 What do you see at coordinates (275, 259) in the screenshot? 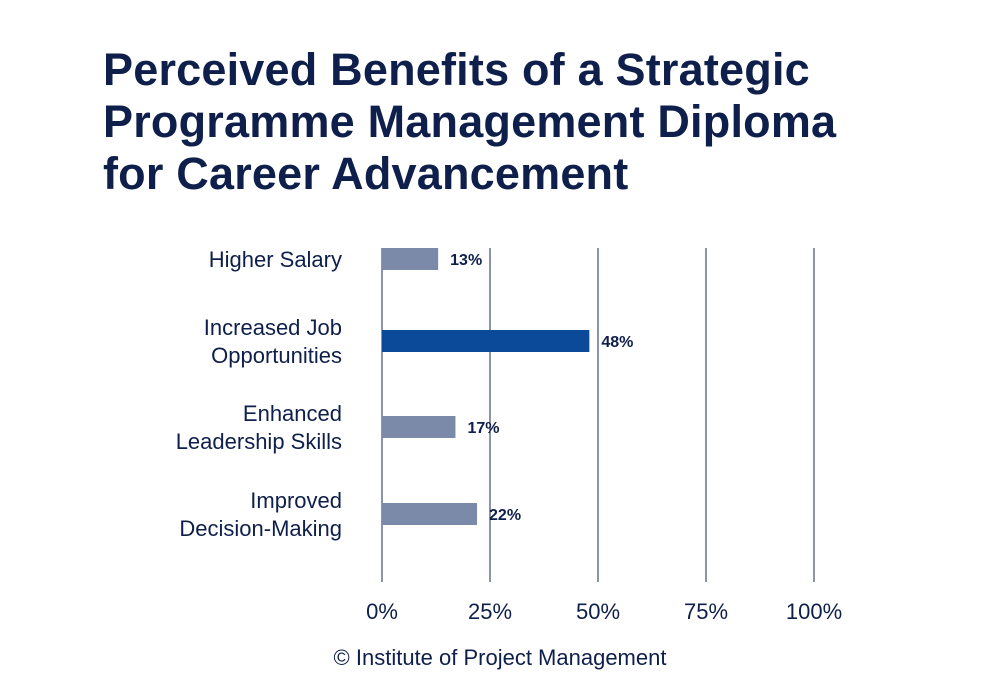
I see `category-label: Higher Salary` at bounding box center [275, 259].